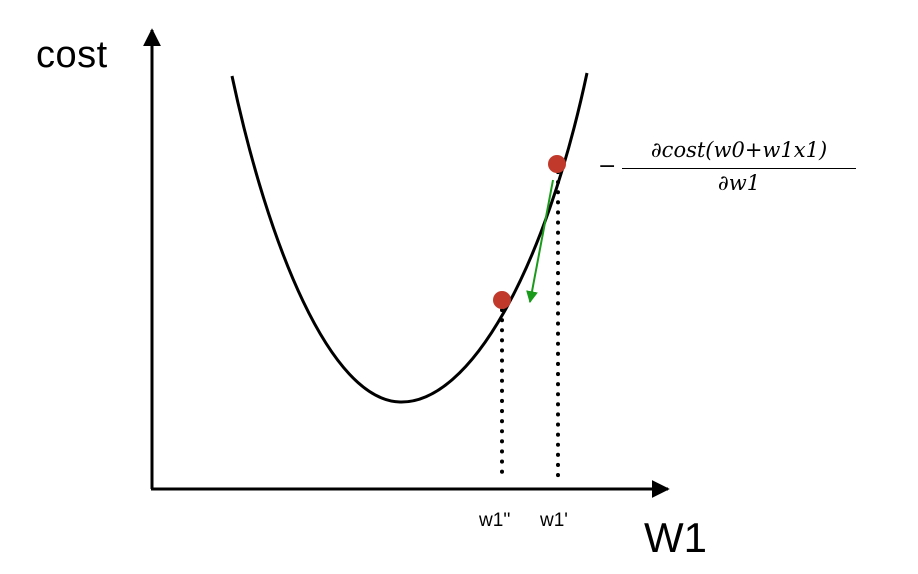 The height and width of the screenshot is (574, 918). Describe the element at coordinates (607, 166) in the screenshot. I see `formula-sign: −` at that location.